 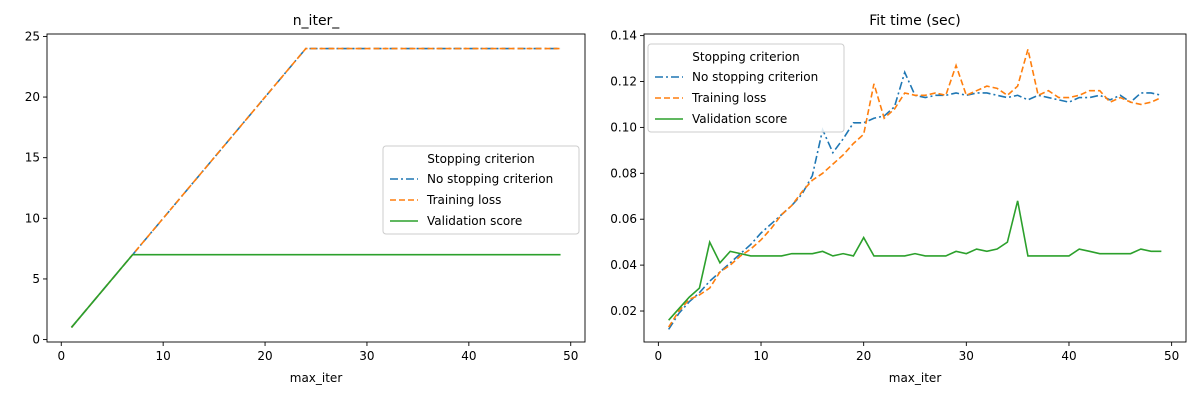 I want to click on y-tick-label: 0.10, so click(x=623, y=127).